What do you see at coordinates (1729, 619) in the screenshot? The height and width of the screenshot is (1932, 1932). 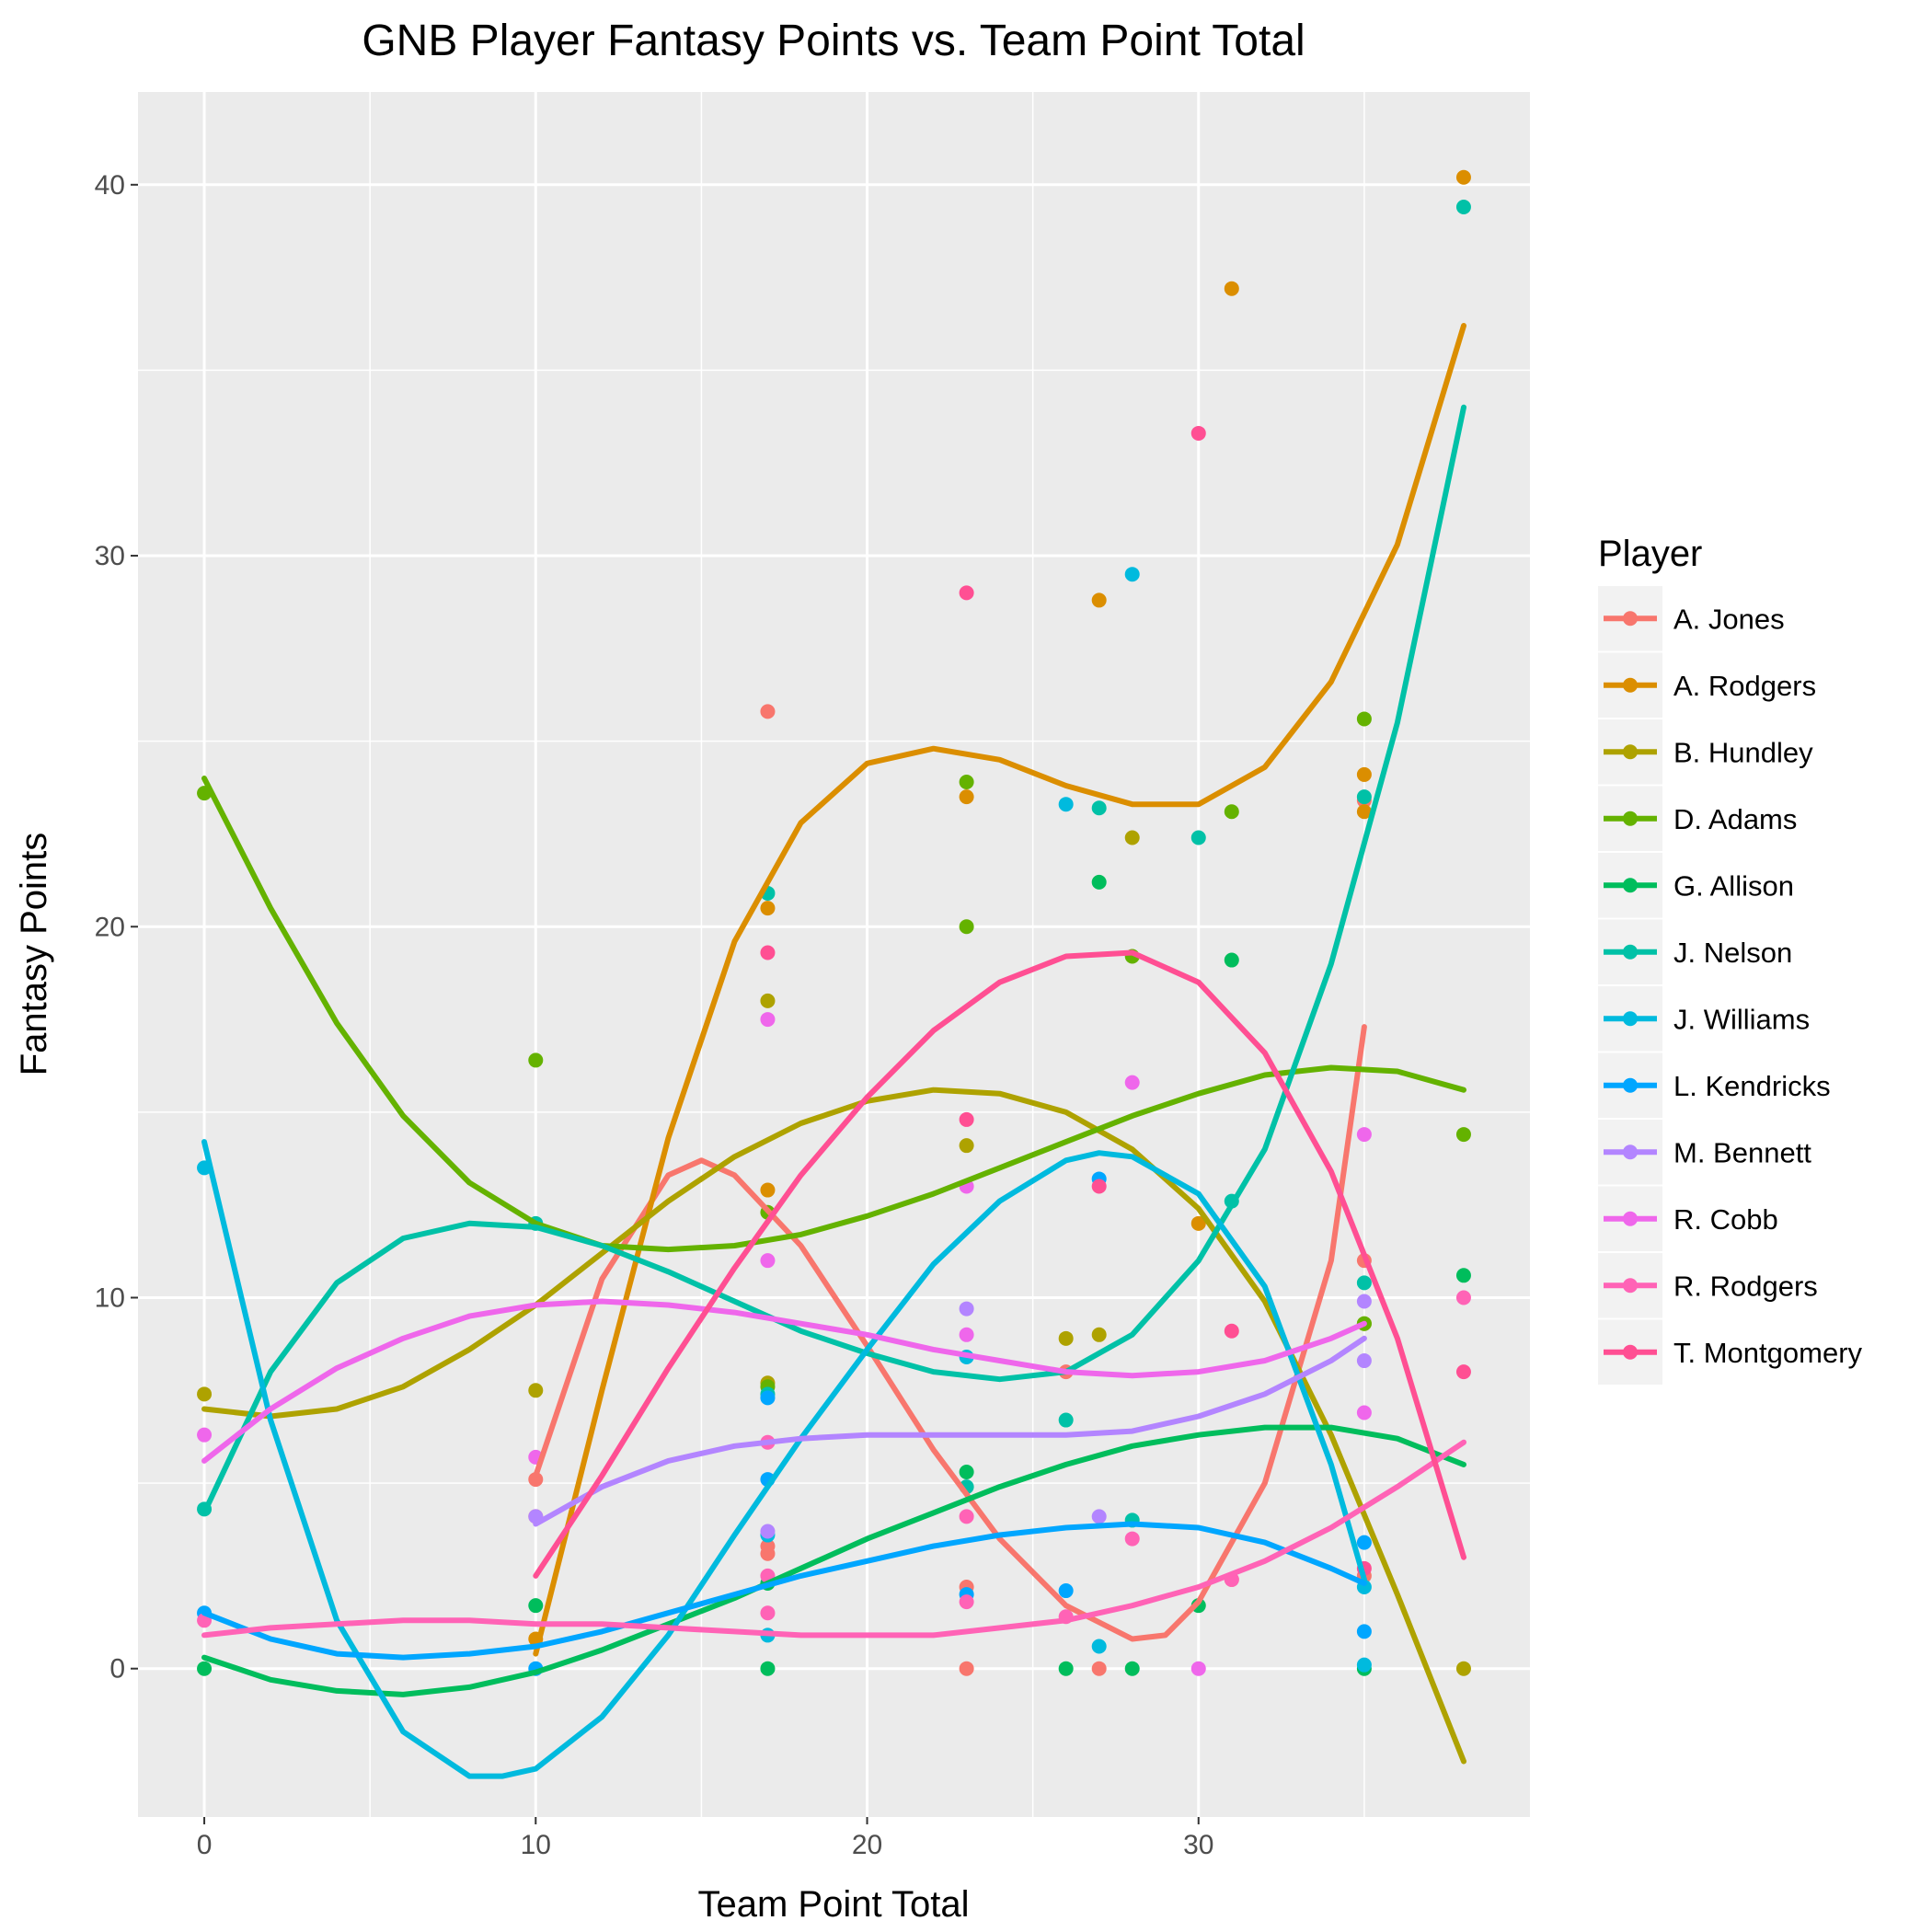 I see `legend-label: A. Jones` at bounding box center [1729, 619].